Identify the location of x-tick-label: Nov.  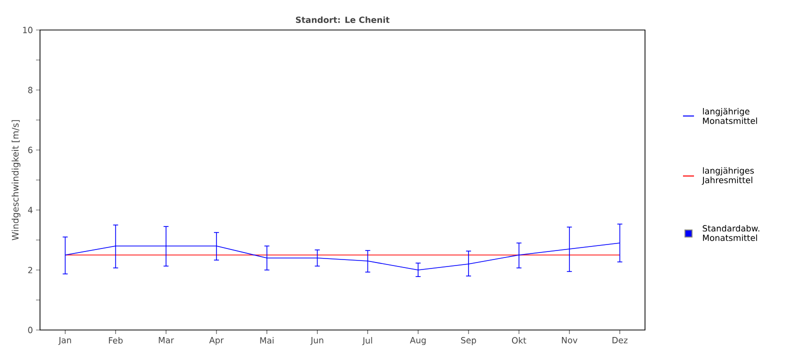
(570, 340).